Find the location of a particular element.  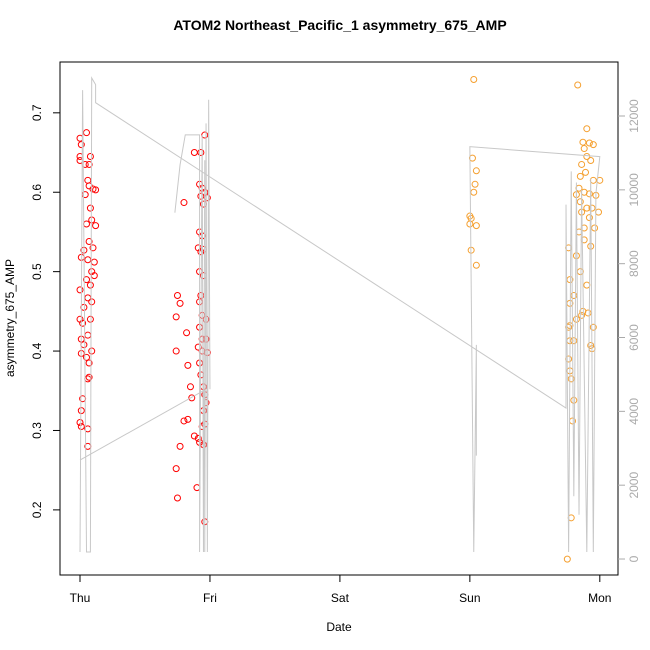

y2-tick-label: 4000 is located at coordinates (634, 411).